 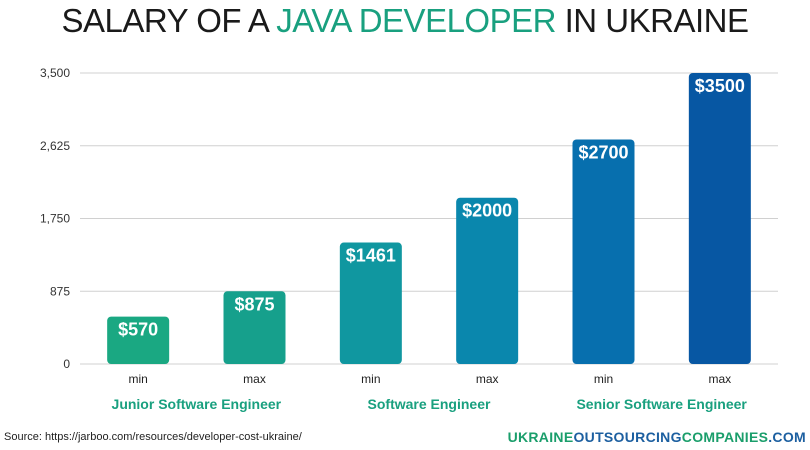 What do you see at coordinates (254, 304) in the screenshot?
I see `data-label: $875` at bounding box center [254, 304].